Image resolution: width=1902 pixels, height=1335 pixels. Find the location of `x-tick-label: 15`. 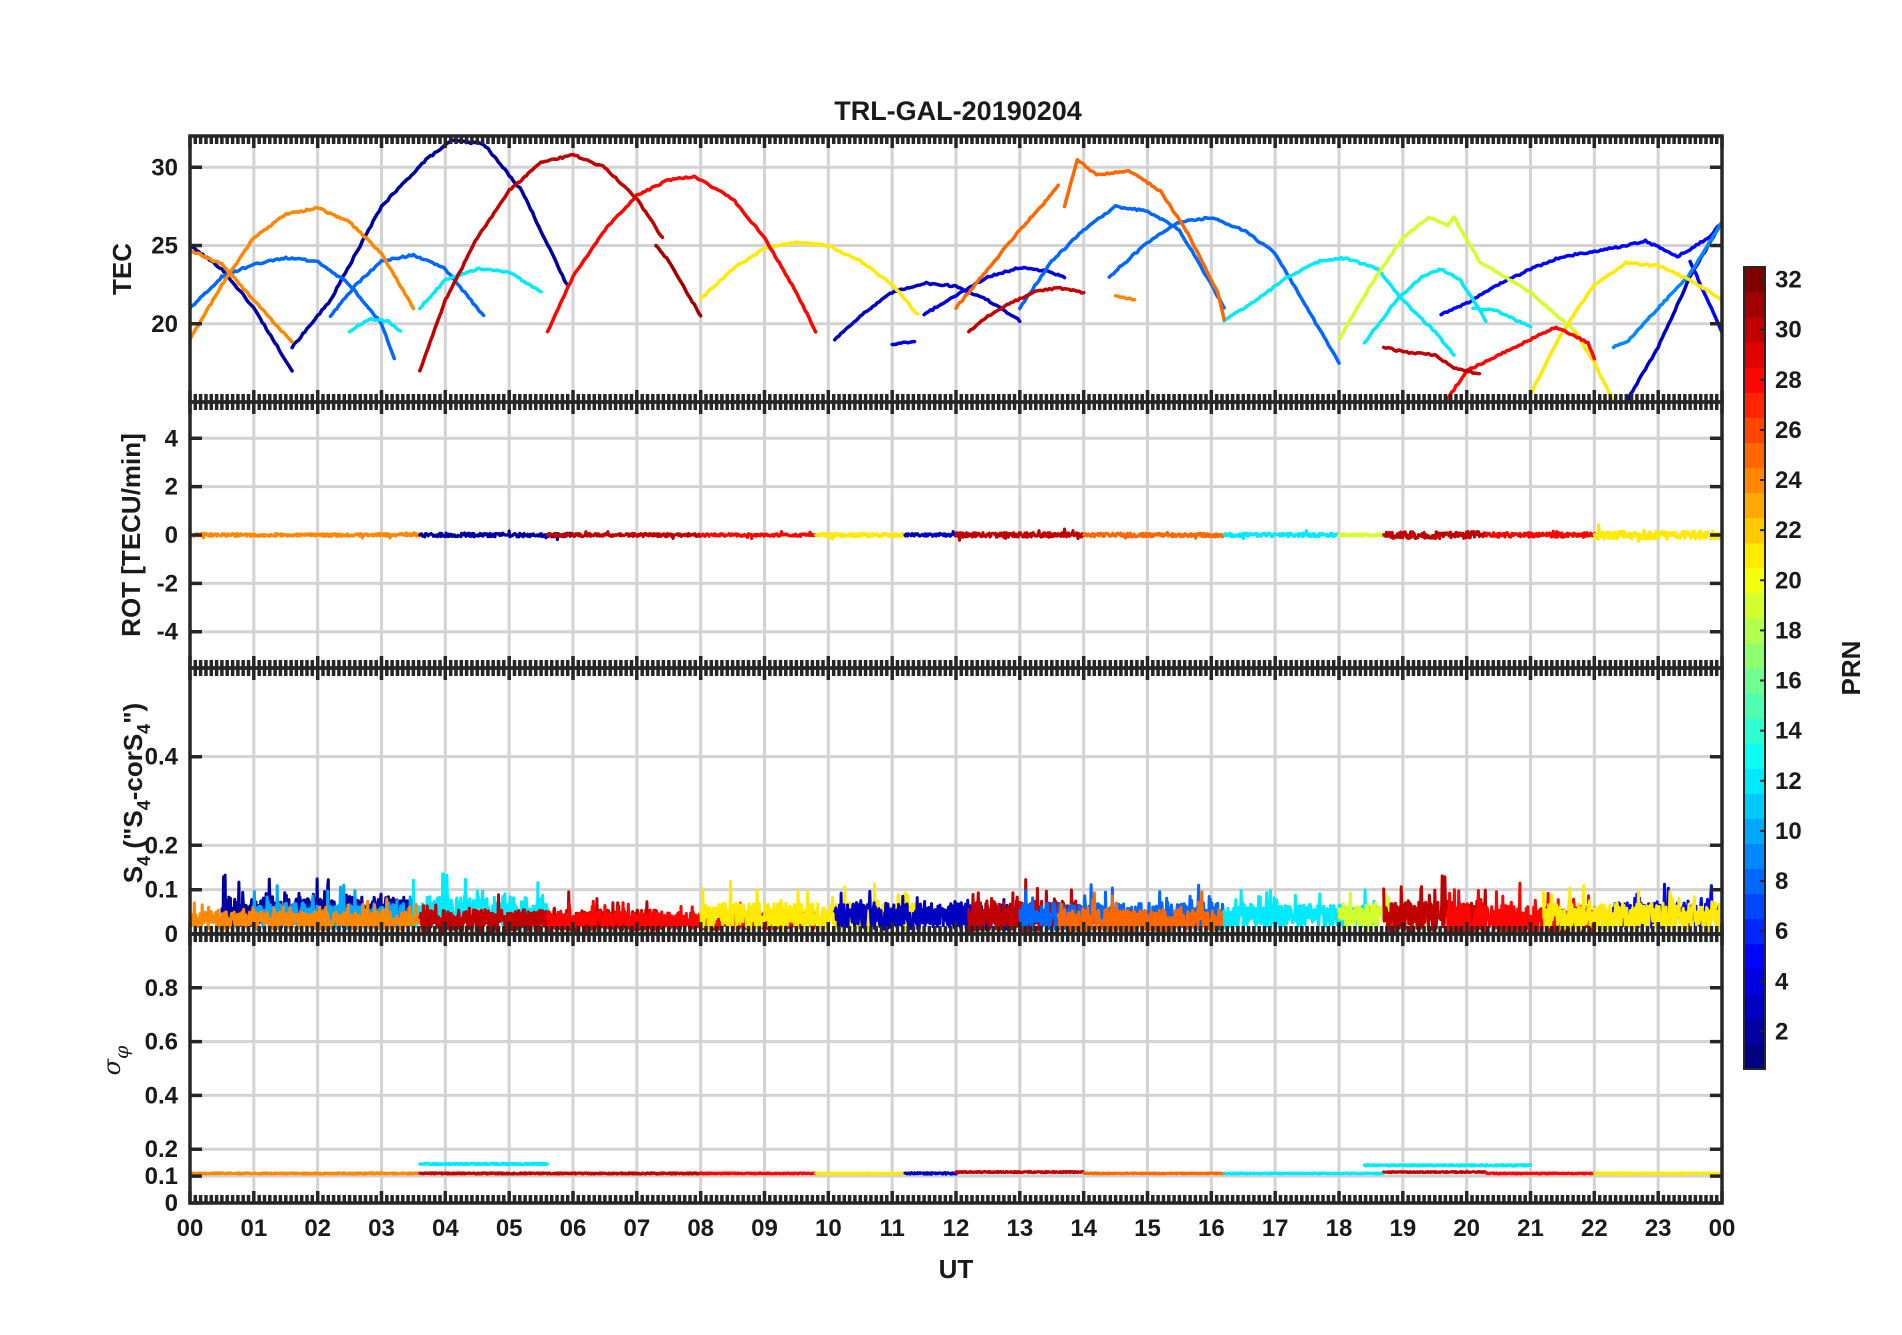

x-tick-label: 15 is located at coordinates (1147, 1228).